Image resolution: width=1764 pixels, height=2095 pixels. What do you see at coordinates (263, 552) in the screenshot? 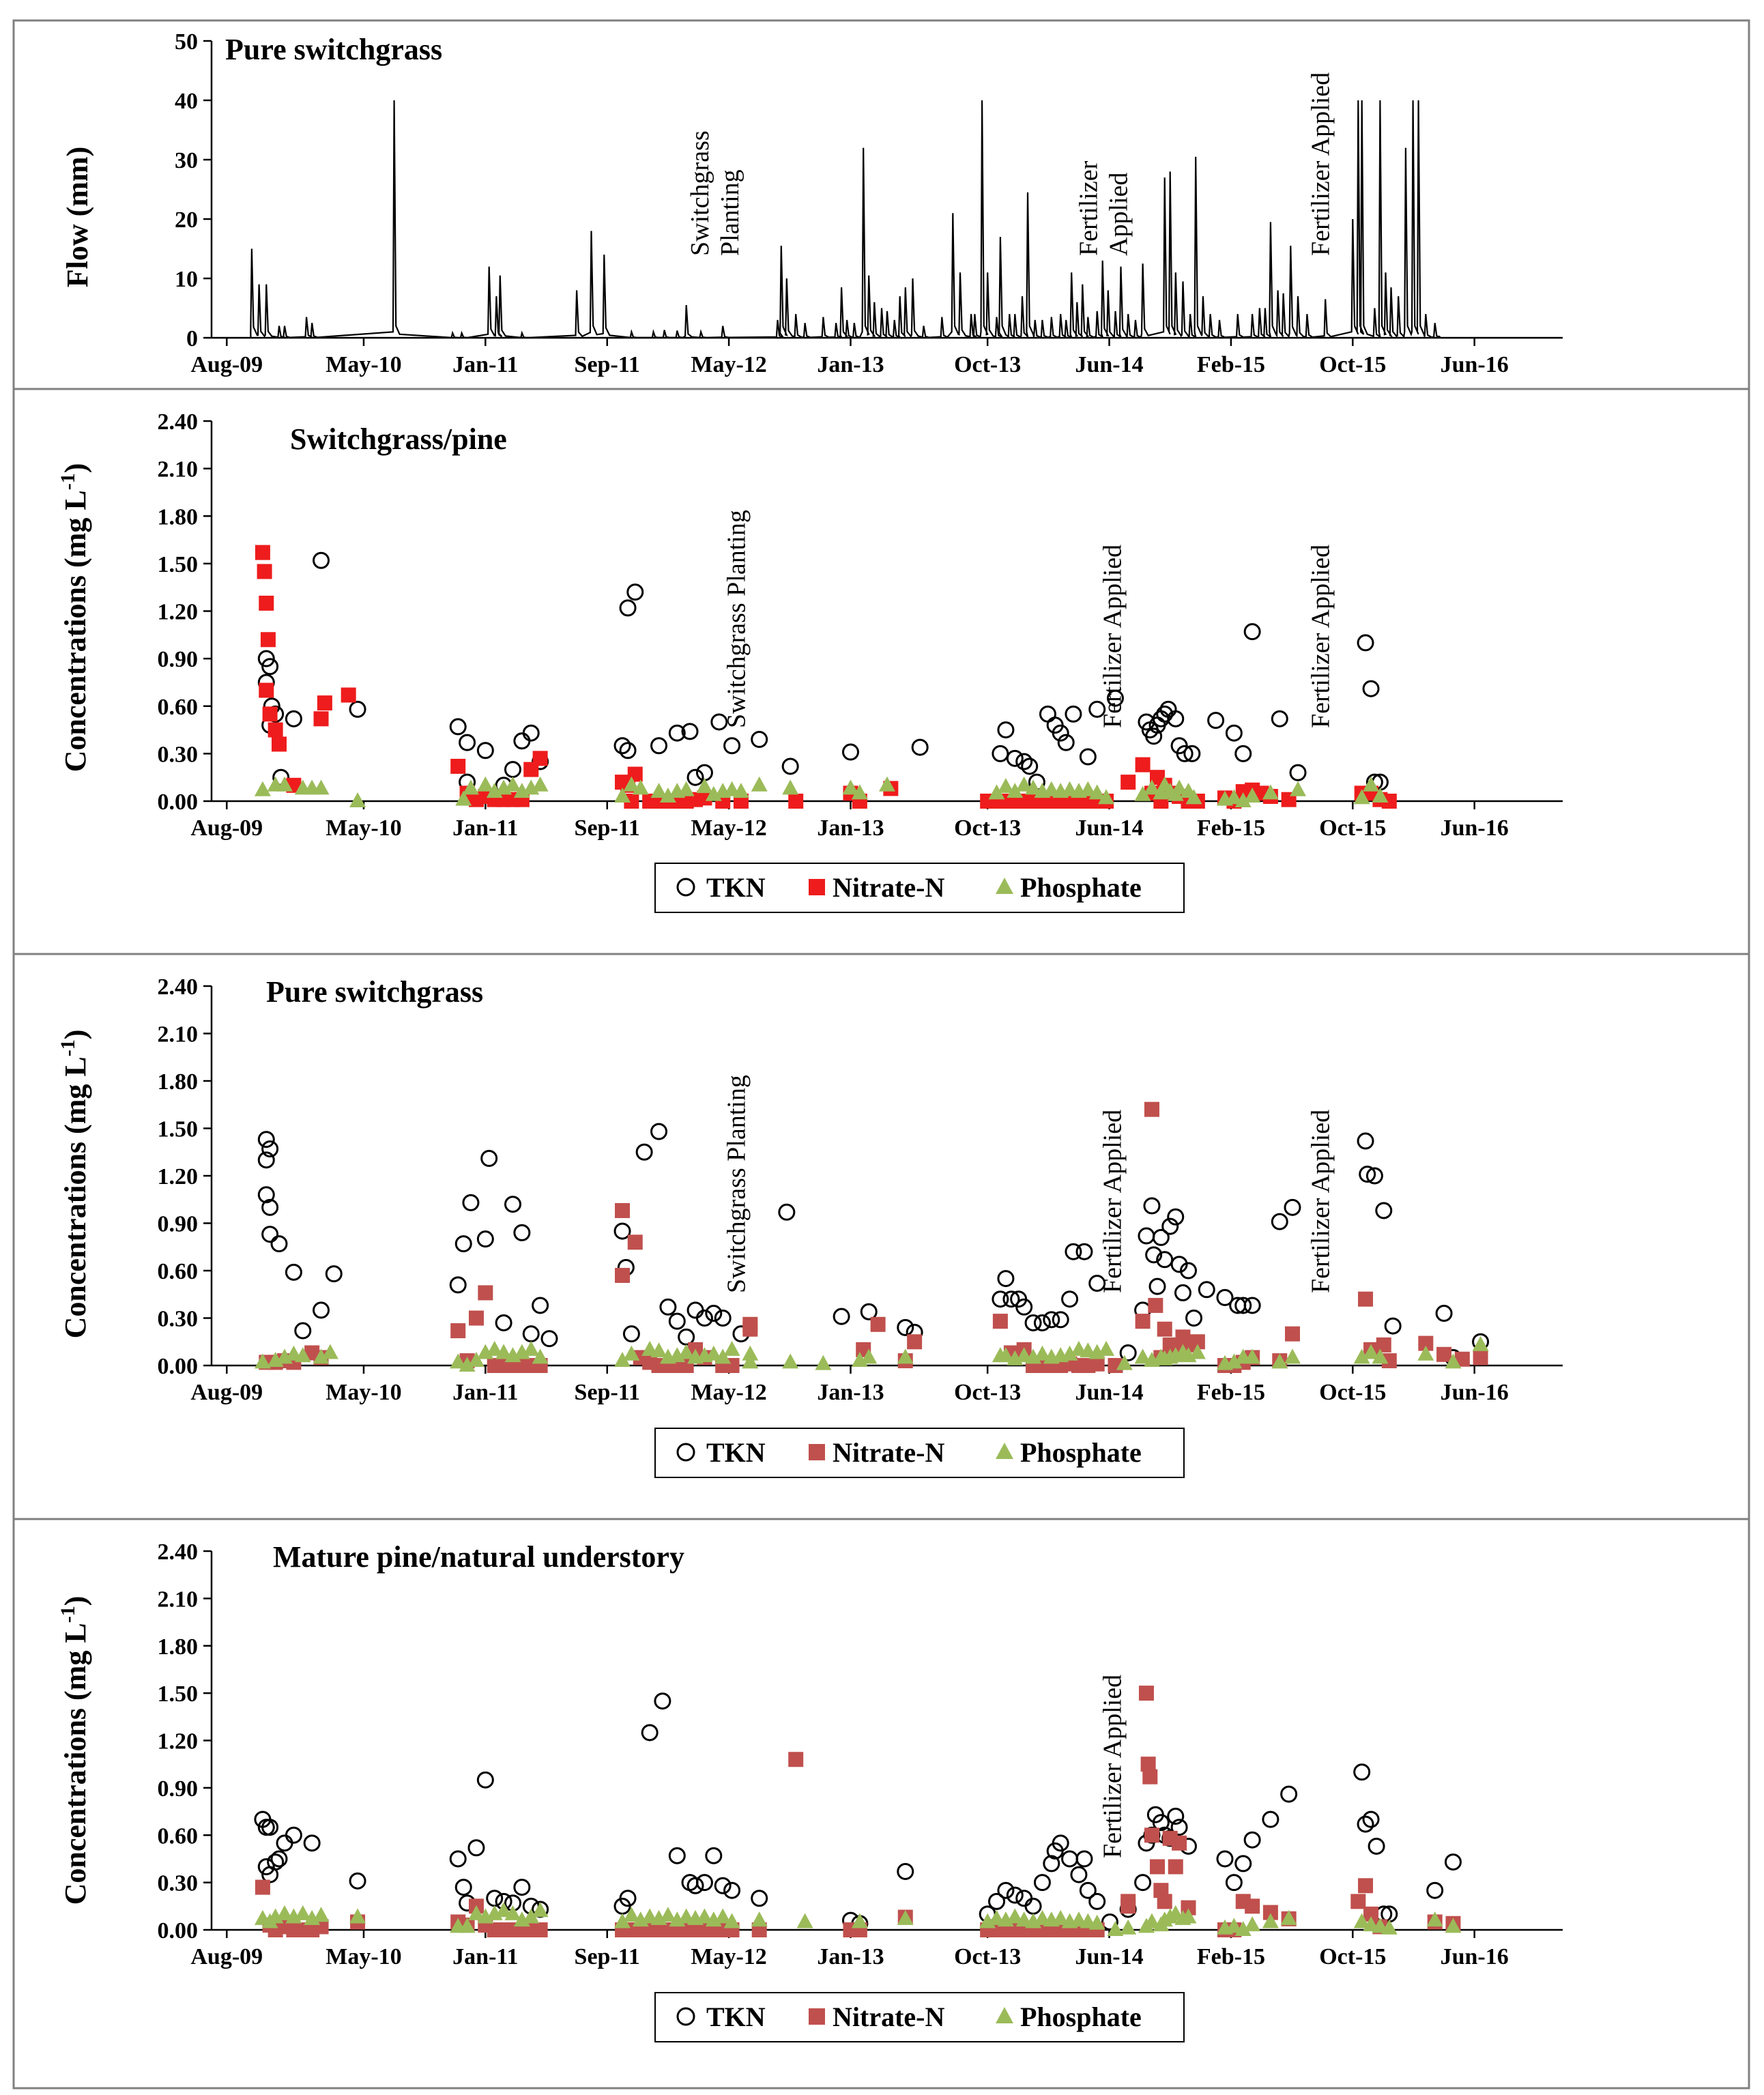
I see `switchgrass-pine-point-nitrate` at bounding box center [263, 552].